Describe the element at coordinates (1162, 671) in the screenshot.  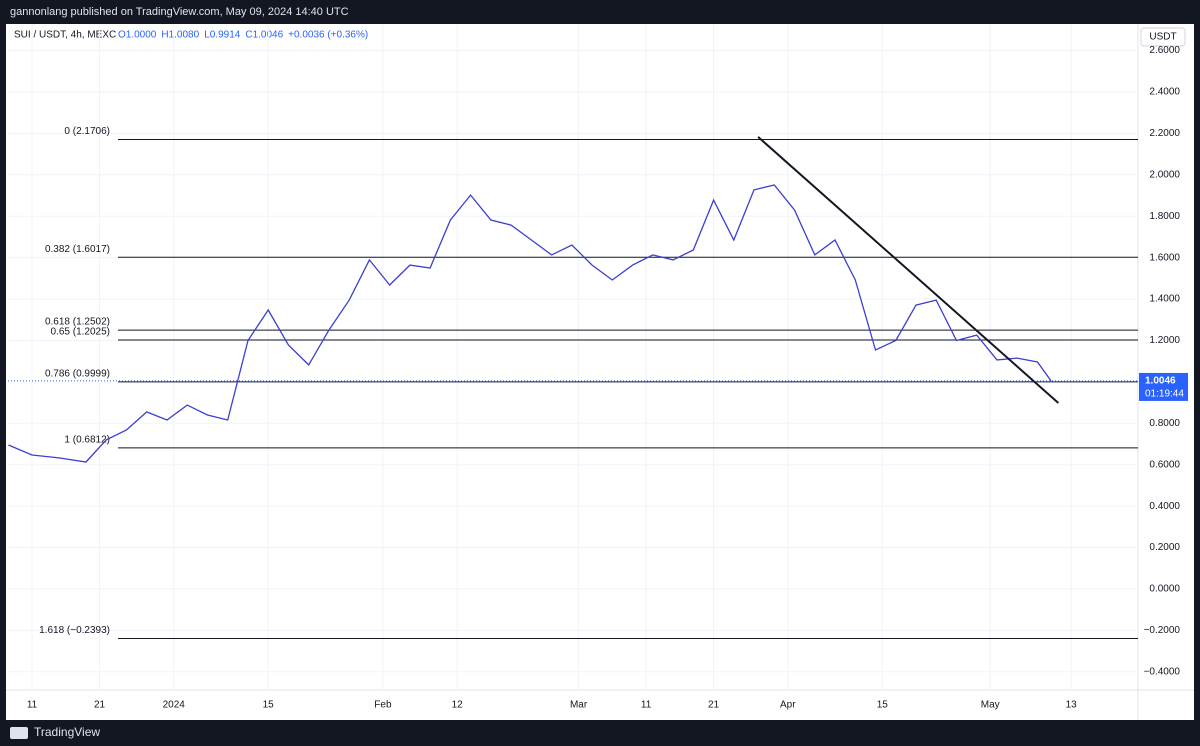
I see `y-tick-label: −0.4000` at that location.